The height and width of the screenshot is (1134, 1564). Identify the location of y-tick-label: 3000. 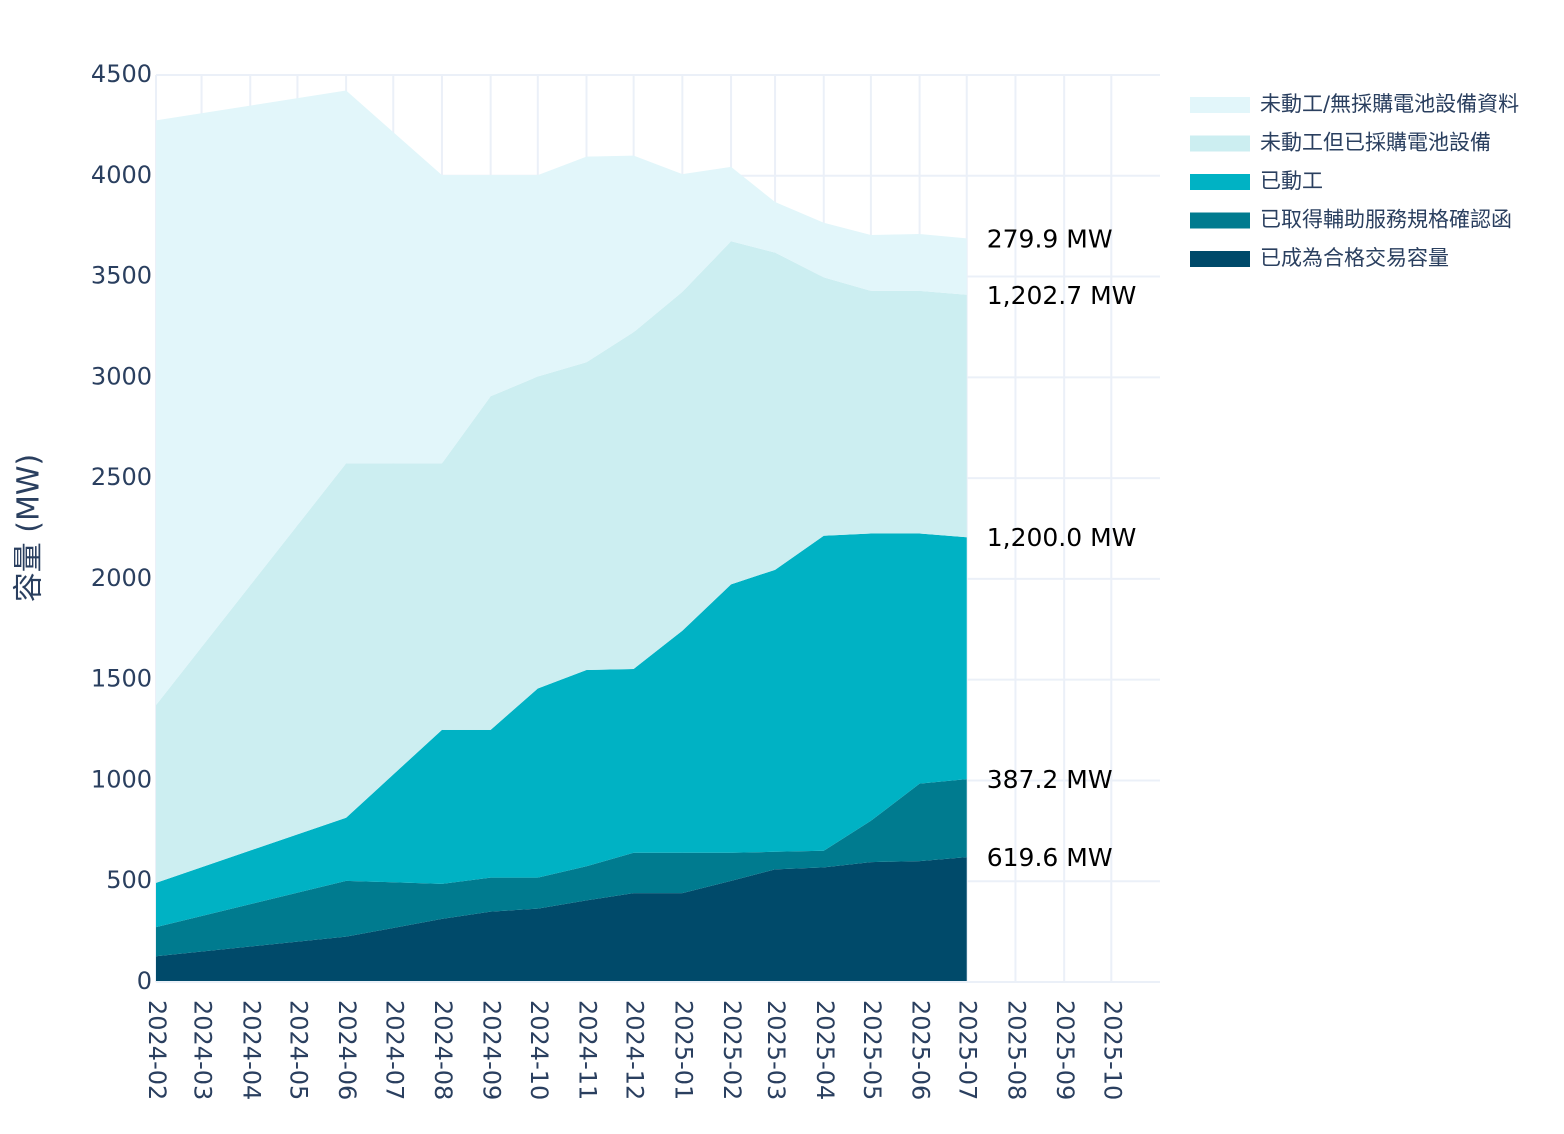
(121, 376).